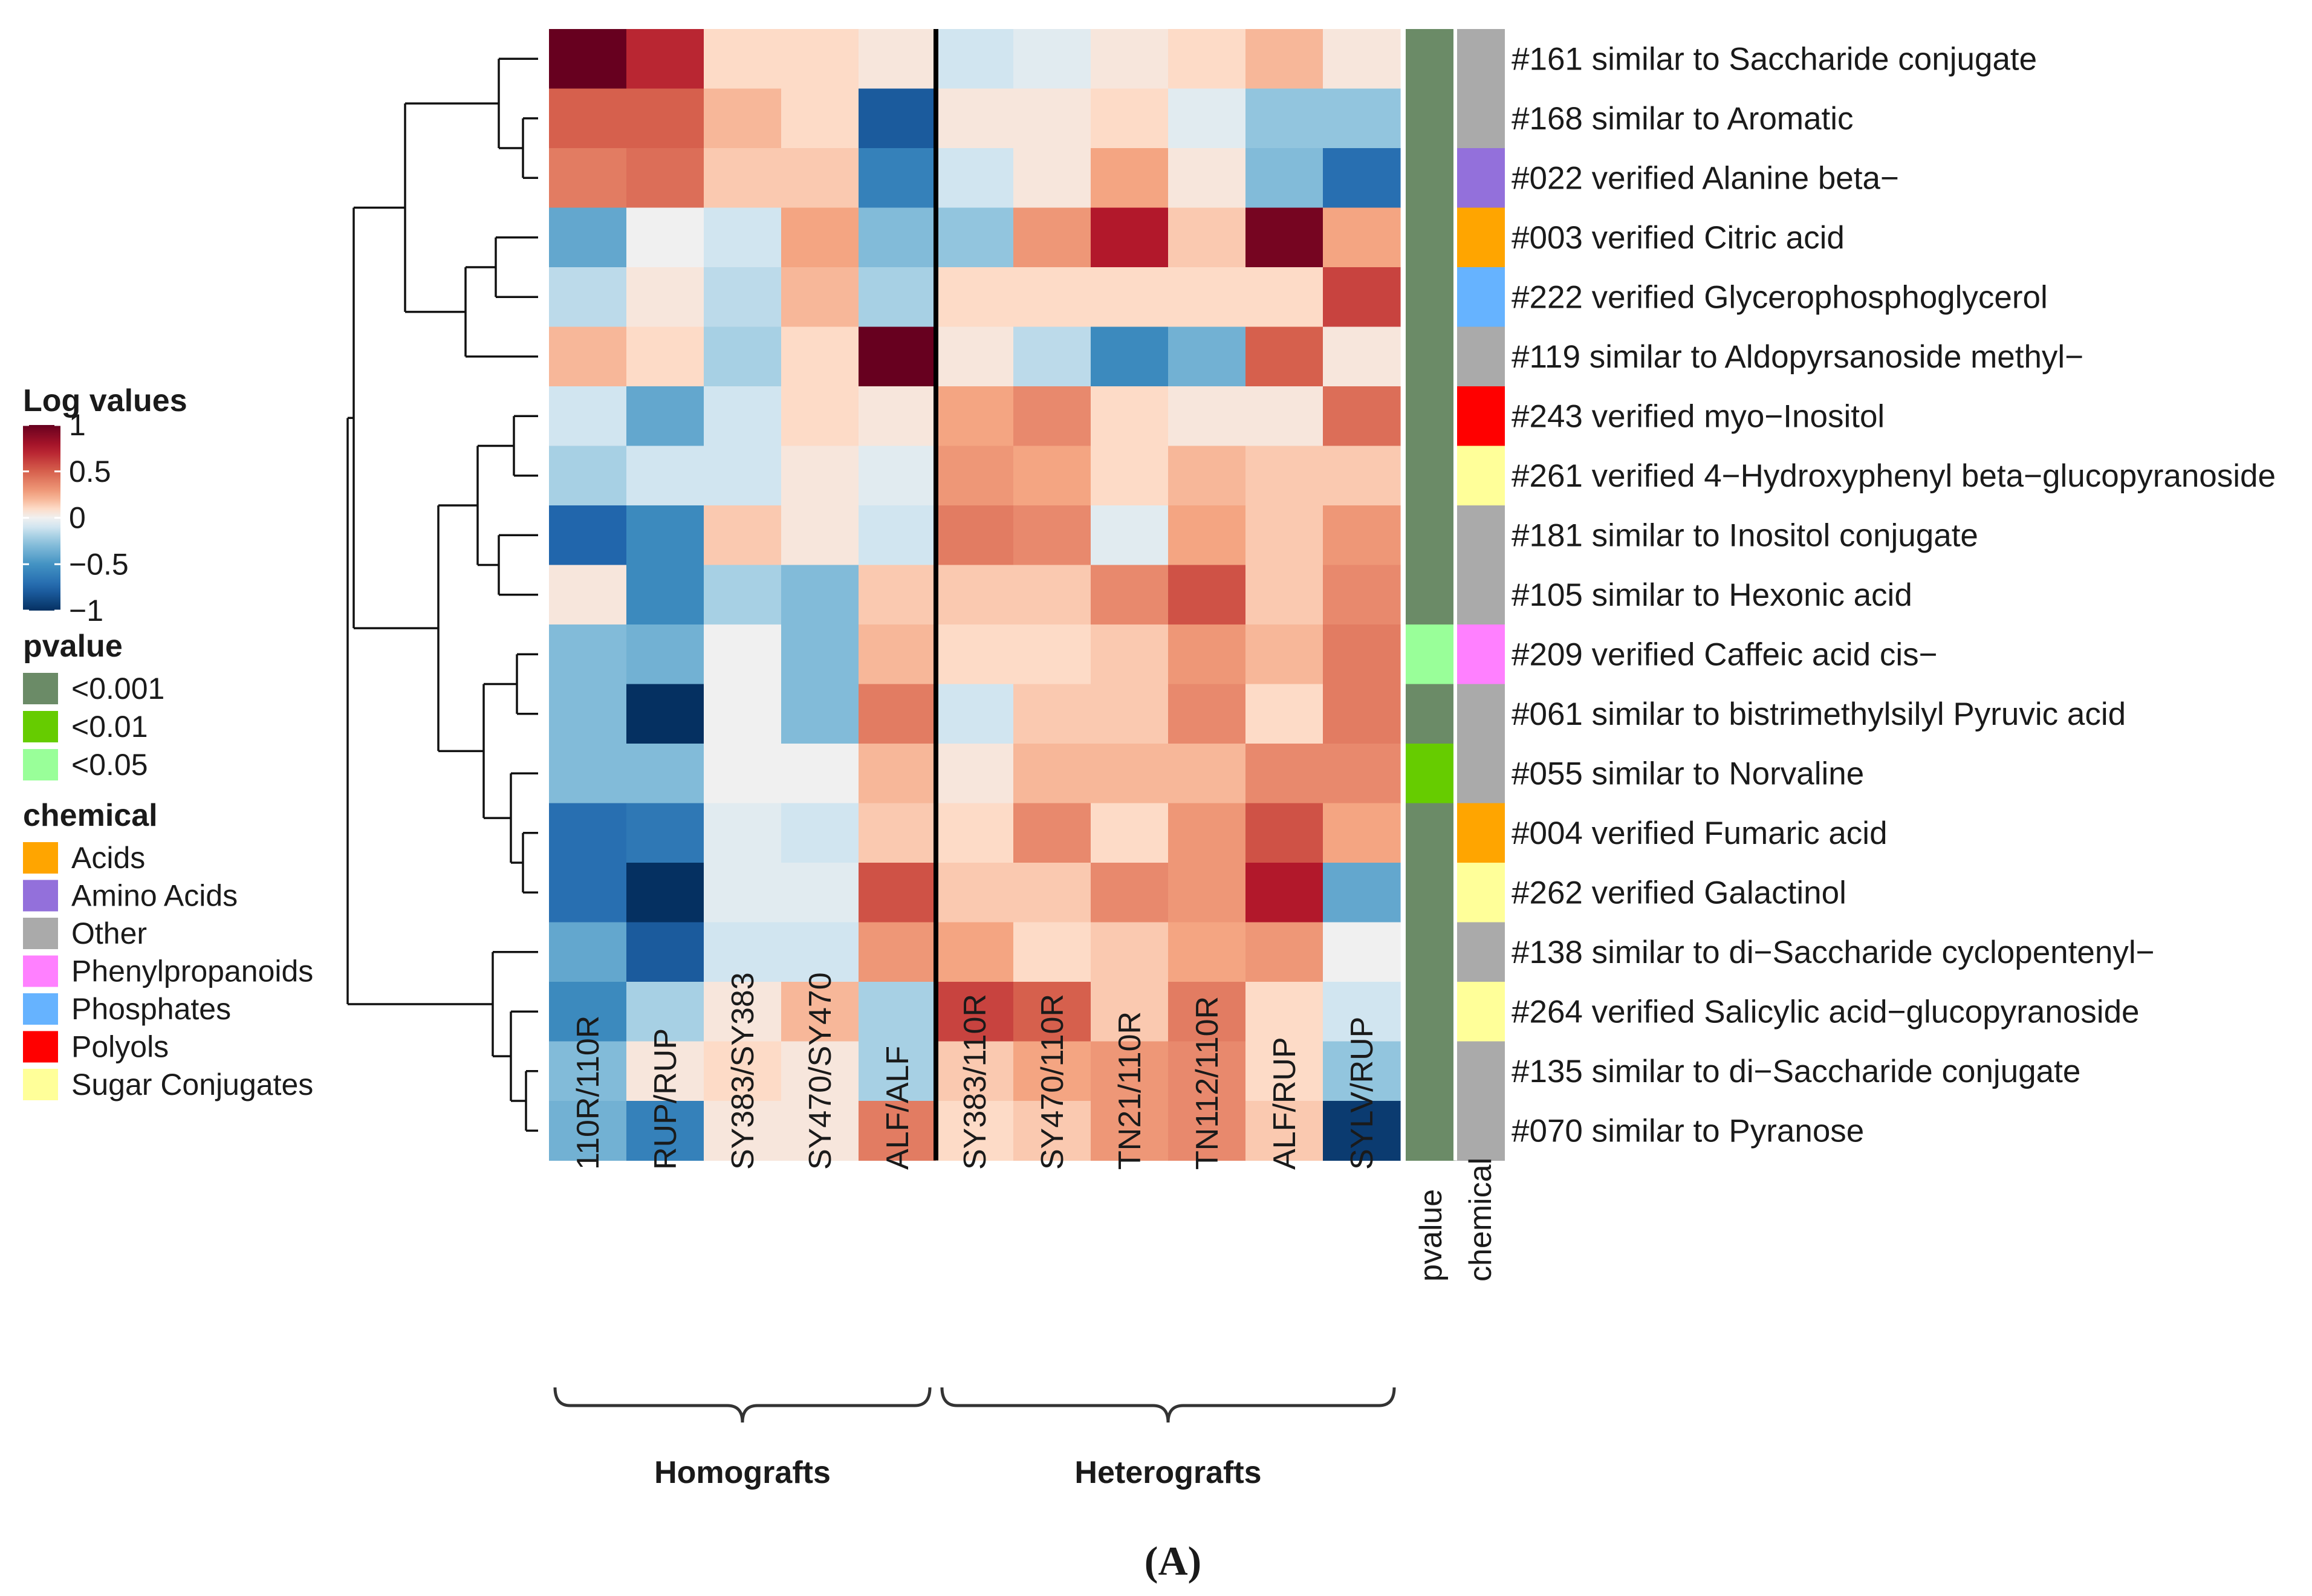 The height and width of the screenshot is (1596, 2312). Describe the element at coordinates (665, 1099) in the screenshot. I see `column-label: RUP/RUP` at that location.